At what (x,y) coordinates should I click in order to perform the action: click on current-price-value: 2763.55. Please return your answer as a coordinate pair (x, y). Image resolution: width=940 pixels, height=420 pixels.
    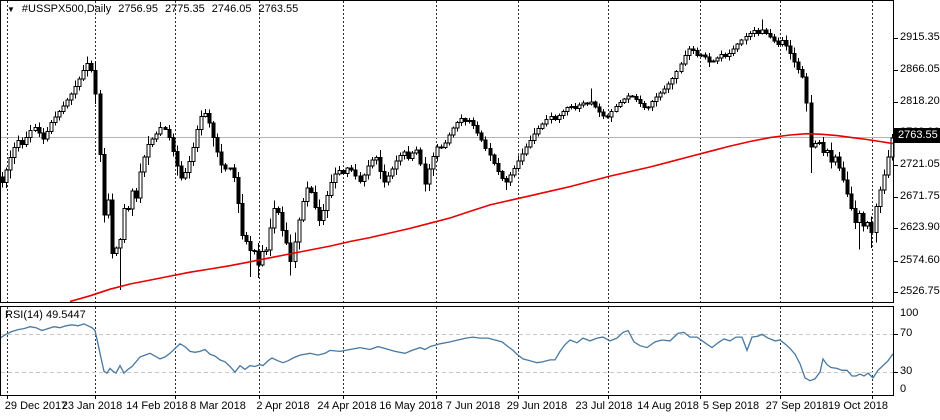
    Looking at the image, I should click on (918, 135).